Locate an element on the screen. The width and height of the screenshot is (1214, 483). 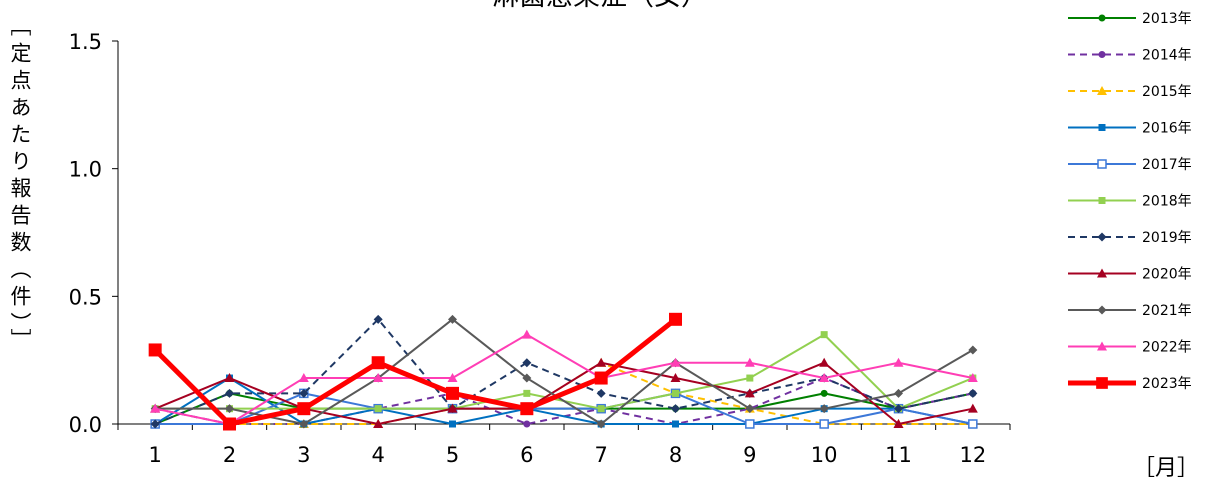
legend-label: 2020年 is located at coordinates (1167, 275).